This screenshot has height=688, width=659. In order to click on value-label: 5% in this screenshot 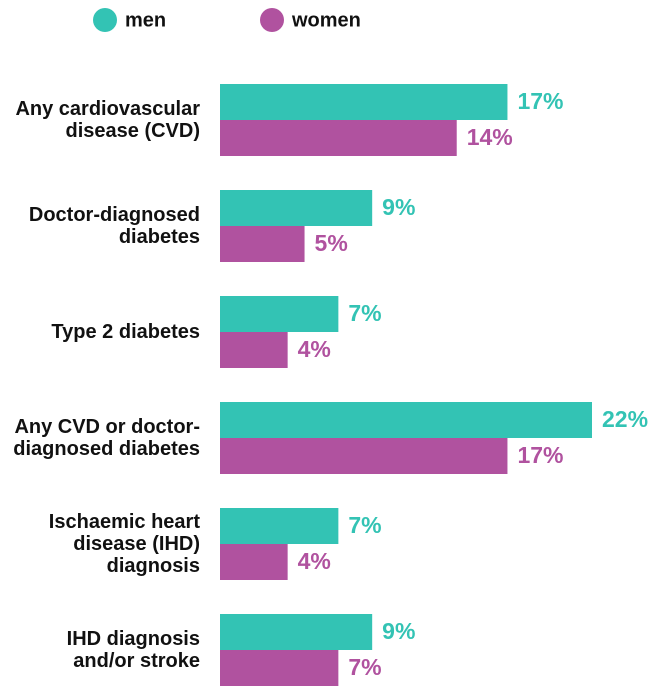, I will do `click(331, 243)`.